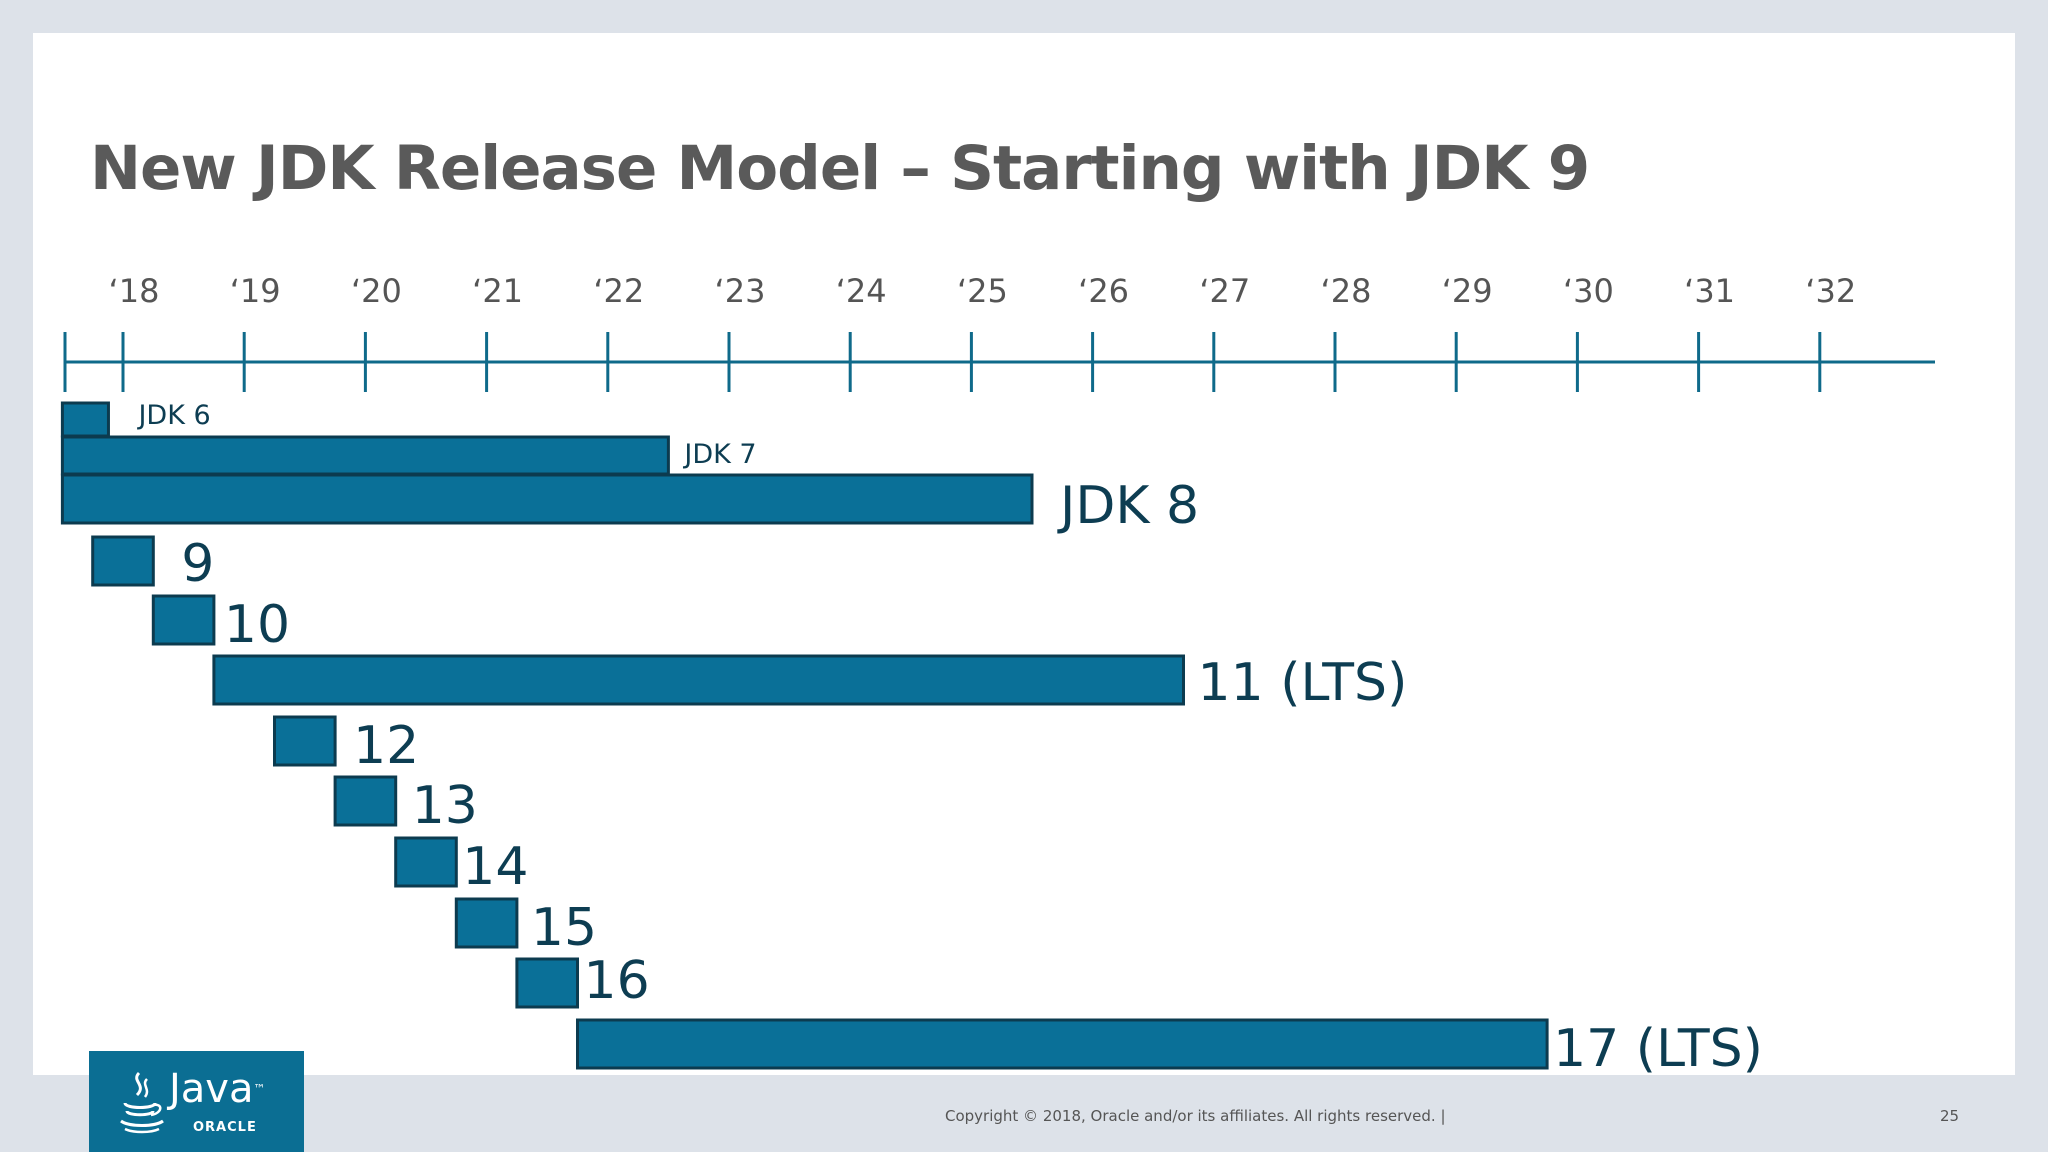  What do you see at coordinates (719, 454) in the screenshot?
I see `release-label: JDK 7` at bounding box center [719, 454].